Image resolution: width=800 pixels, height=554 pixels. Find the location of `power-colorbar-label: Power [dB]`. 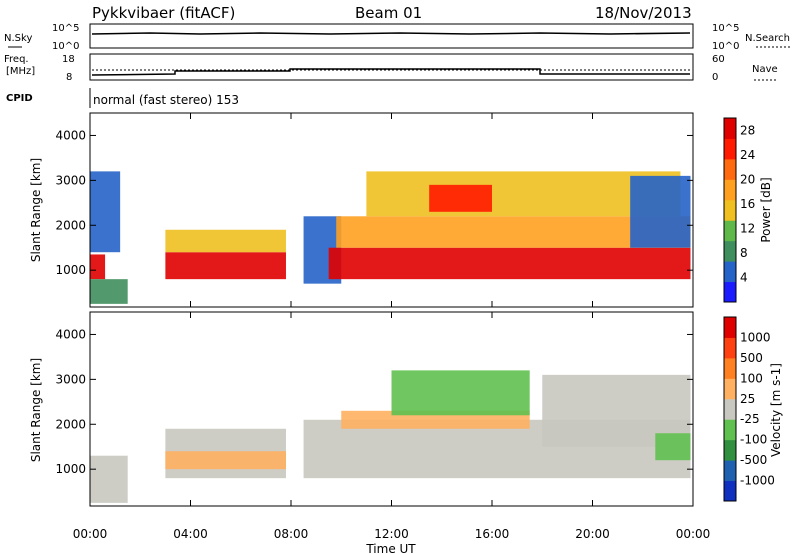

power-colorbar-label: Power [dB] is located at coordinates (766, 209).